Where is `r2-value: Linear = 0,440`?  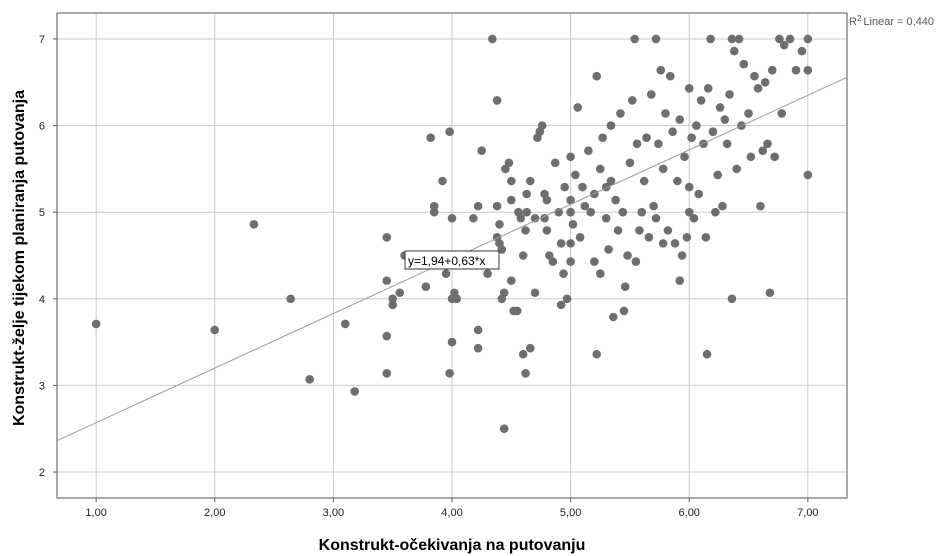 r2-value: Linear = 0,440 is located at coordinates (898, 22).